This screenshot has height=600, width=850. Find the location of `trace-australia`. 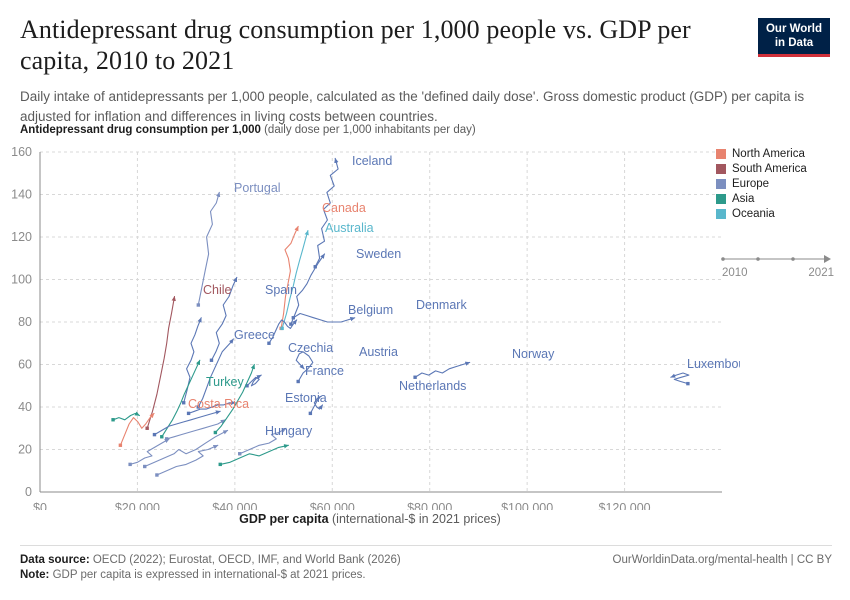

trace-australia is located at coordinates (295, 279).